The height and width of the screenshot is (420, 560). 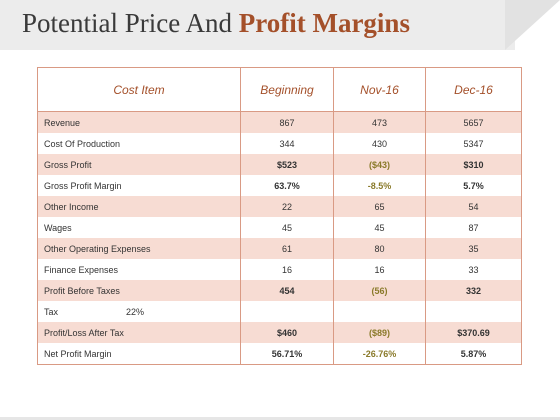 I want to click on table-row: Other Income 22 65 54, so click(x=279, y=206).